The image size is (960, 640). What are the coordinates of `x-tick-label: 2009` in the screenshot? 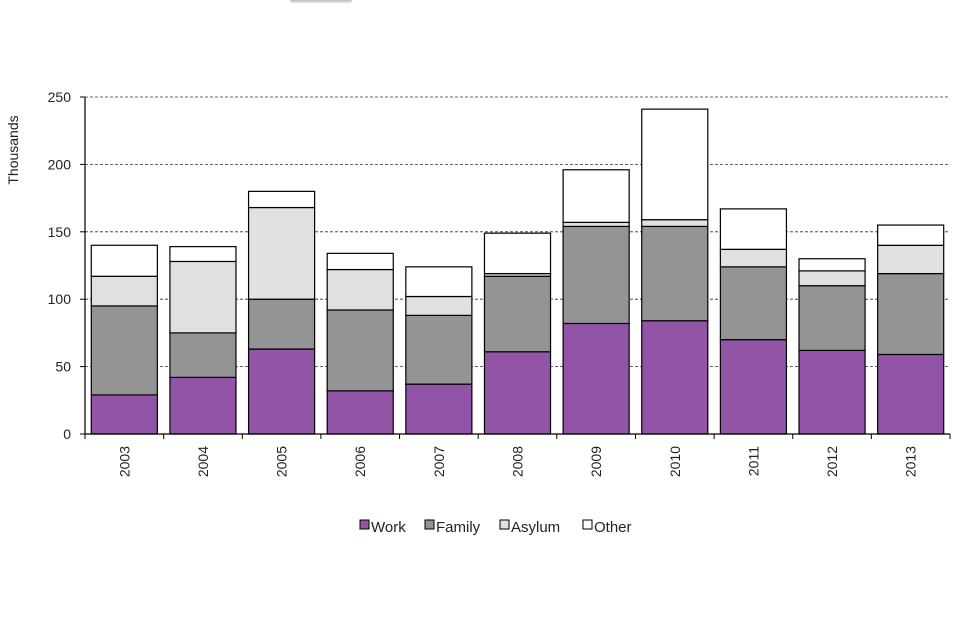 It's located at (596, 461).